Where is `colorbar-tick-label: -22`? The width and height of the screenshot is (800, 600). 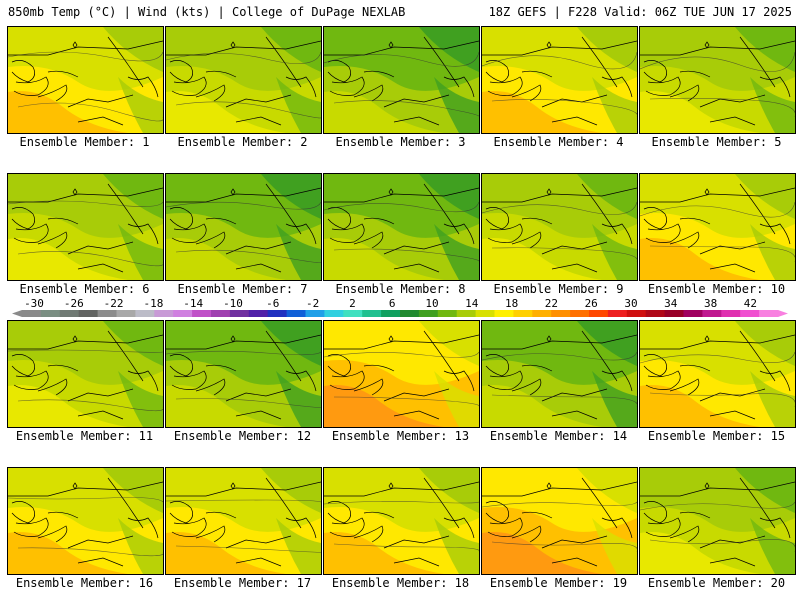
colorbar-tick-label: -22 is located at coordinates (113, 303).